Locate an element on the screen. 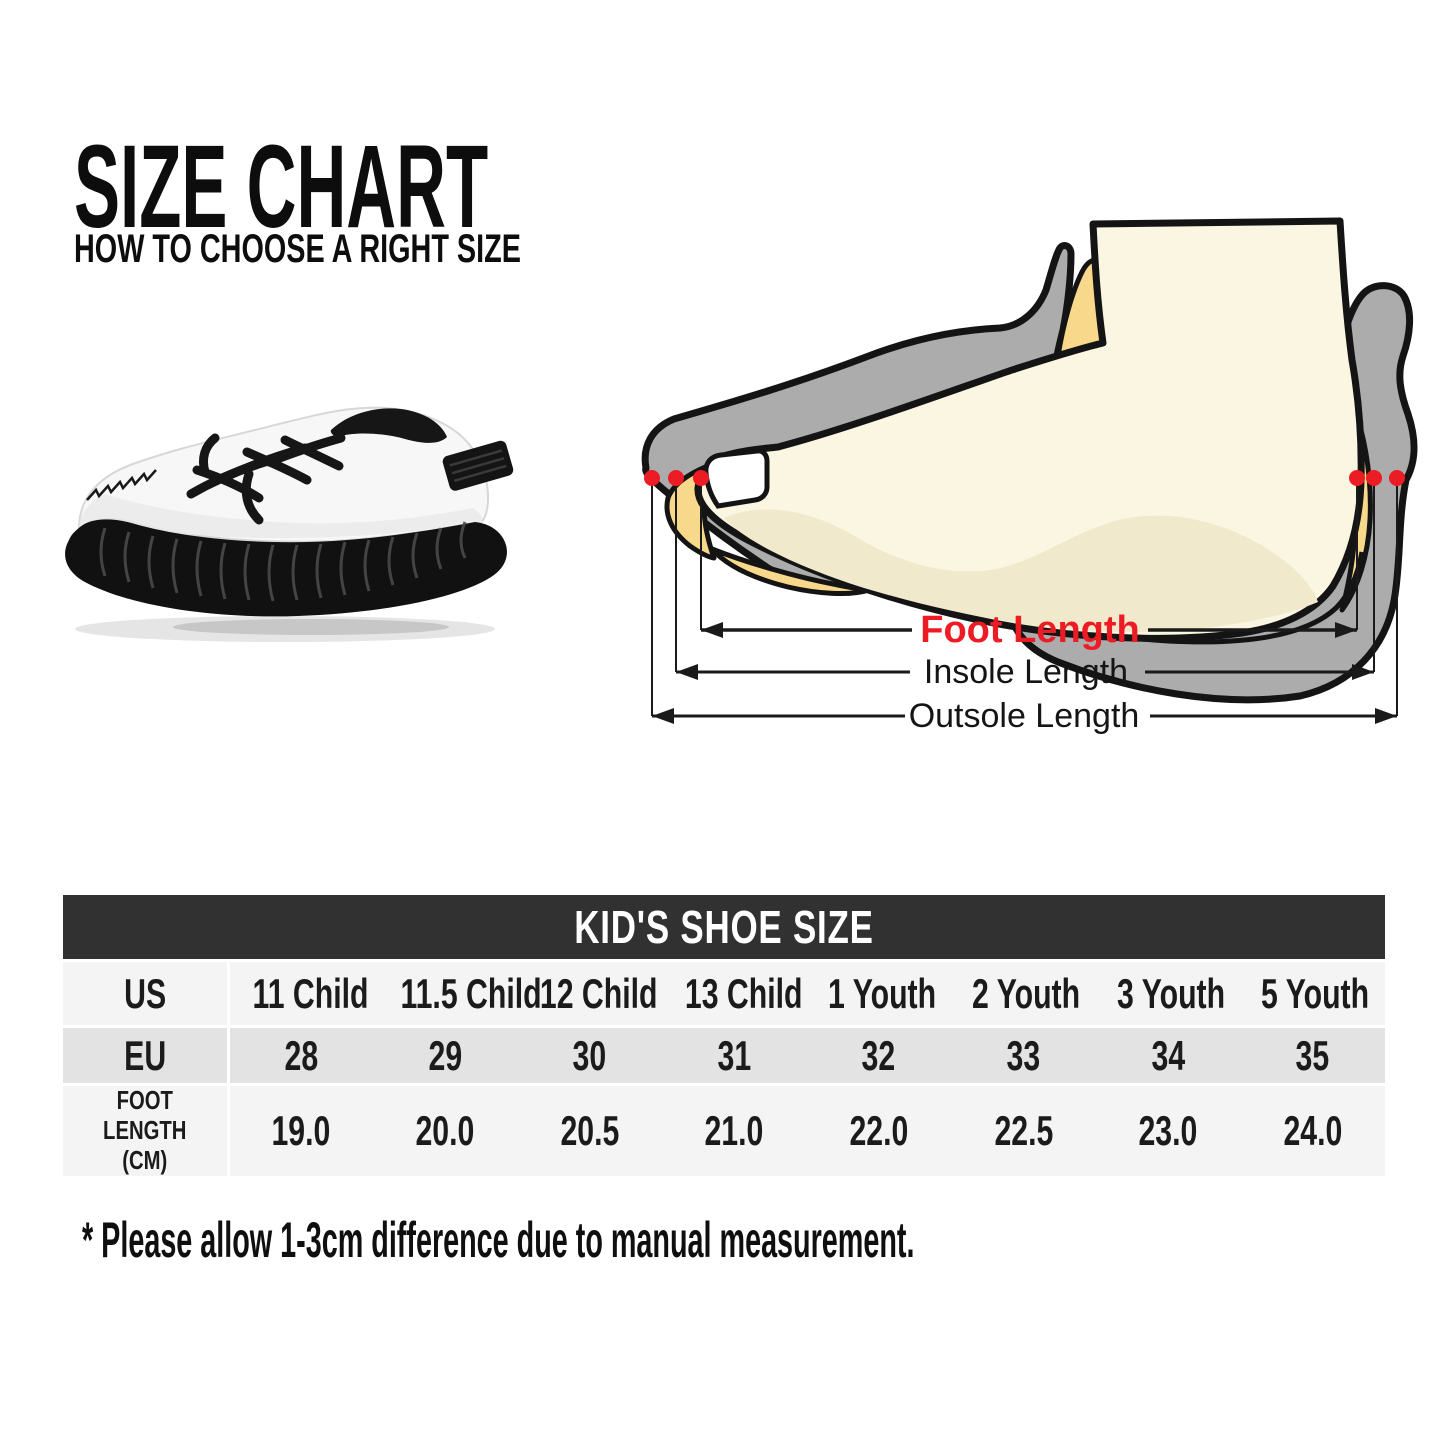  row-label-us: US is located at coordinates (144, 993).